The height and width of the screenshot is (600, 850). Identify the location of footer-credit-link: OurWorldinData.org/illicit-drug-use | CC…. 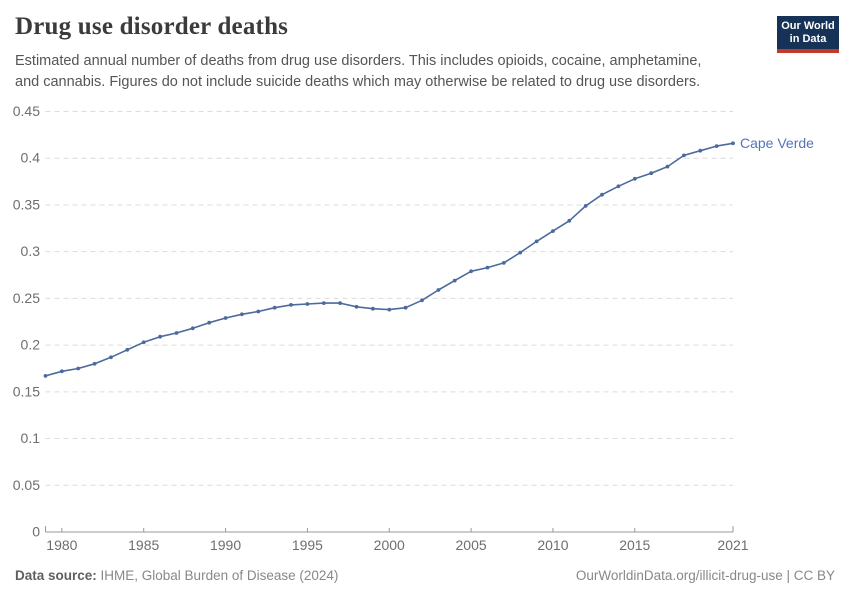
(705, 575).